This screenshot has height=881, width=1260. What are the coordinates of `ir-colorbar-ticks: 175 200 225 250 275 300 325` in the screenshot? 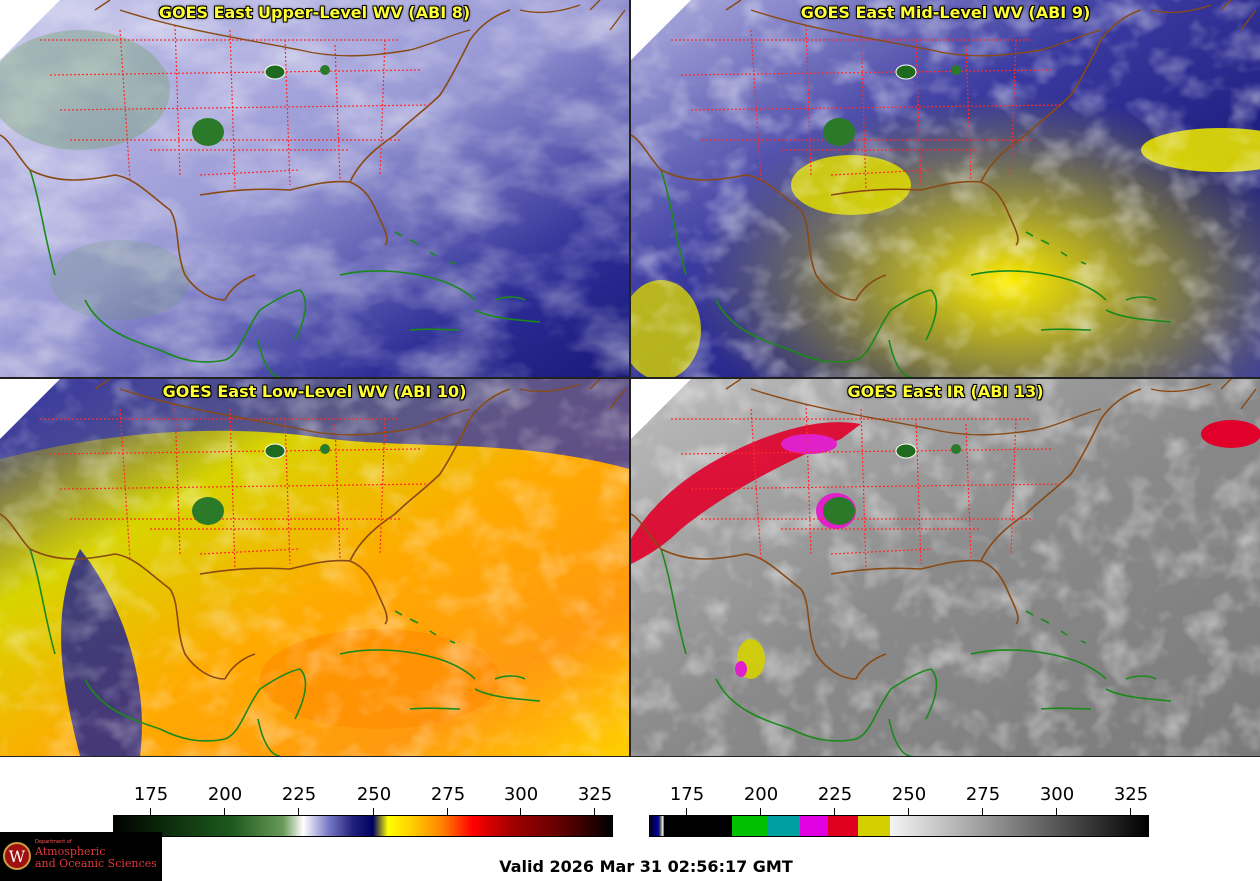 It's located at (630, 799).